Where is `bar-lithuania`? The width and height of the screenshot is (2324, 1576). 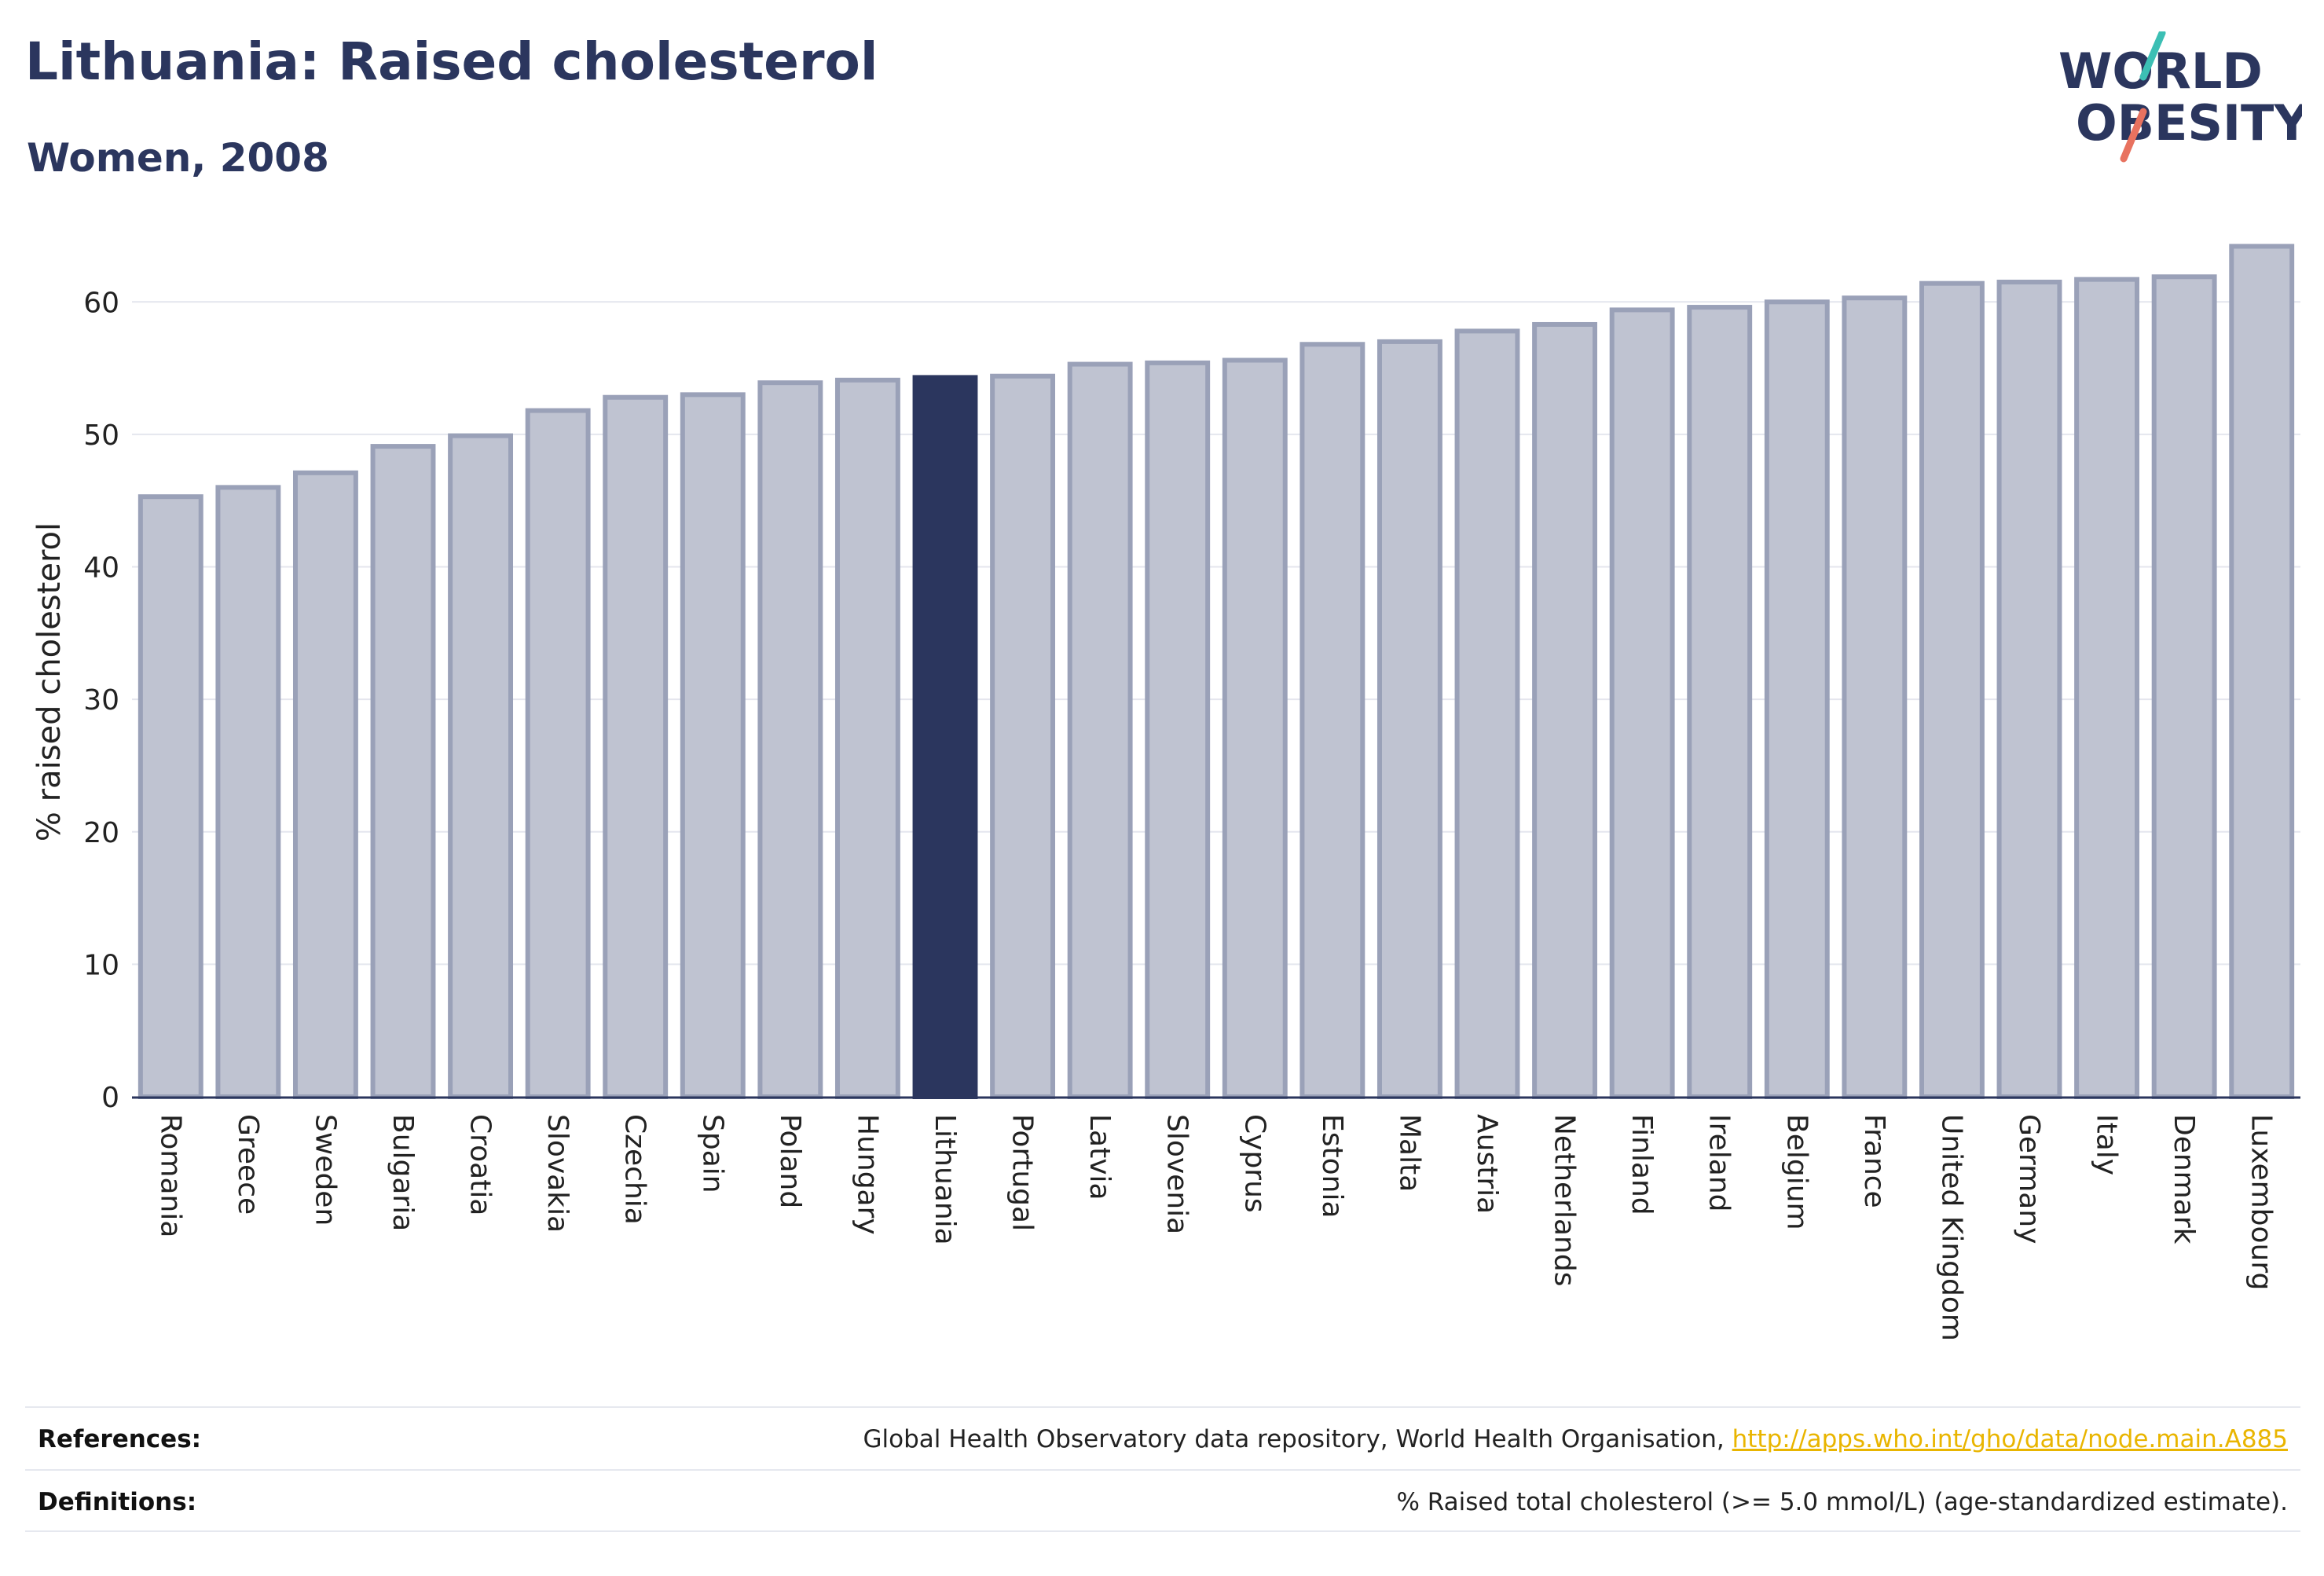
bar-lithuania is located at coordinates (945, 737).